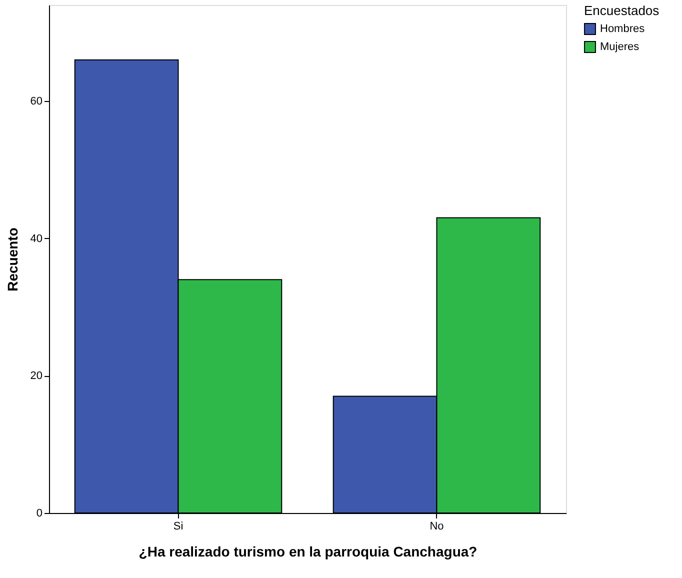  I want to click on y-tick-label: 20, so click(36, 376).